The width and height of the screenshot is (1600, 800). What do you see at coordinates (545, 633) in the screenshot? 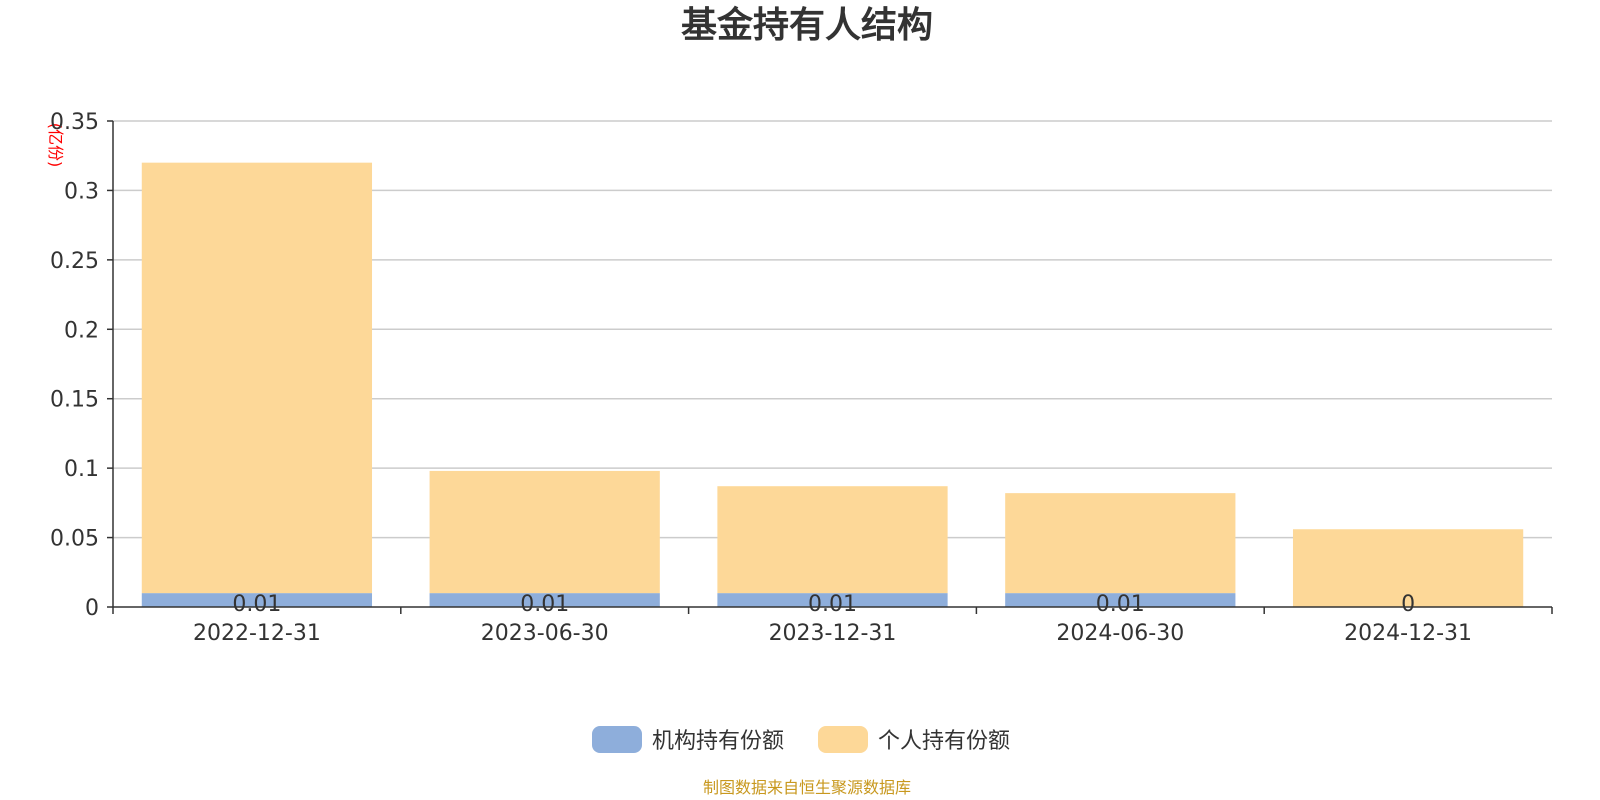
I see `x-tick-label: 2023-06-30` at bounding box center [545, 633].